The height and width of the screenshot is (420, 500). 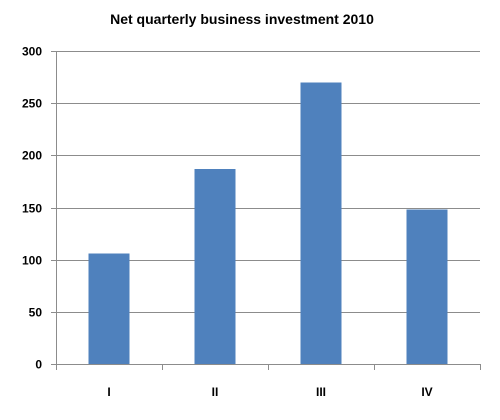 I want to click on x-tick-label: IV, so click(x=426, y=392).